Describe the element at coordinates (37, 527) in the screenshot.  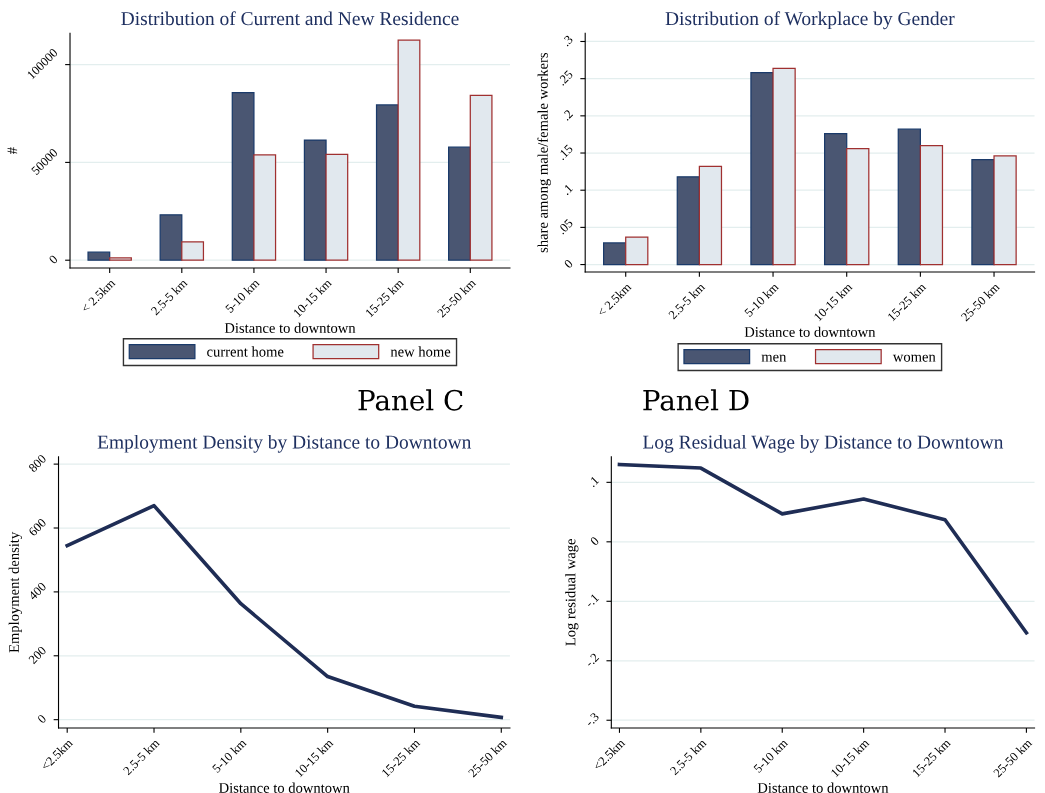
I see `y-tick-label: 600` at that location.